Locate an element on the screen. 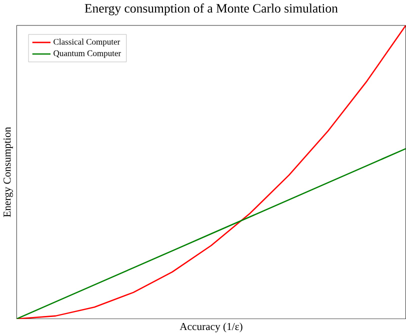 The width and height of the screenshot is (406, 336). y-axis-title: Energy Consumption is located at coordinates (8, 172).